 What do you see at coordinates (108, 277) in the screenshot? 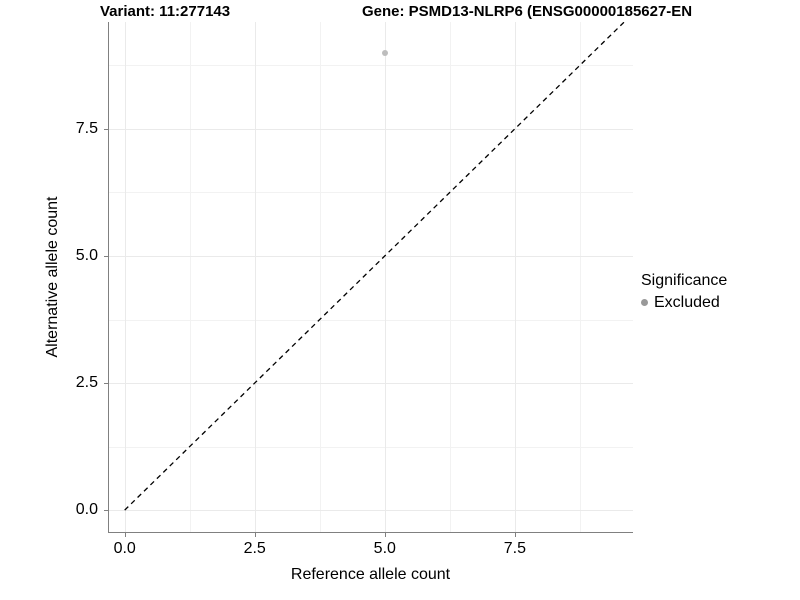
I see `y-axis-spine` at bounding box center [108, 277].